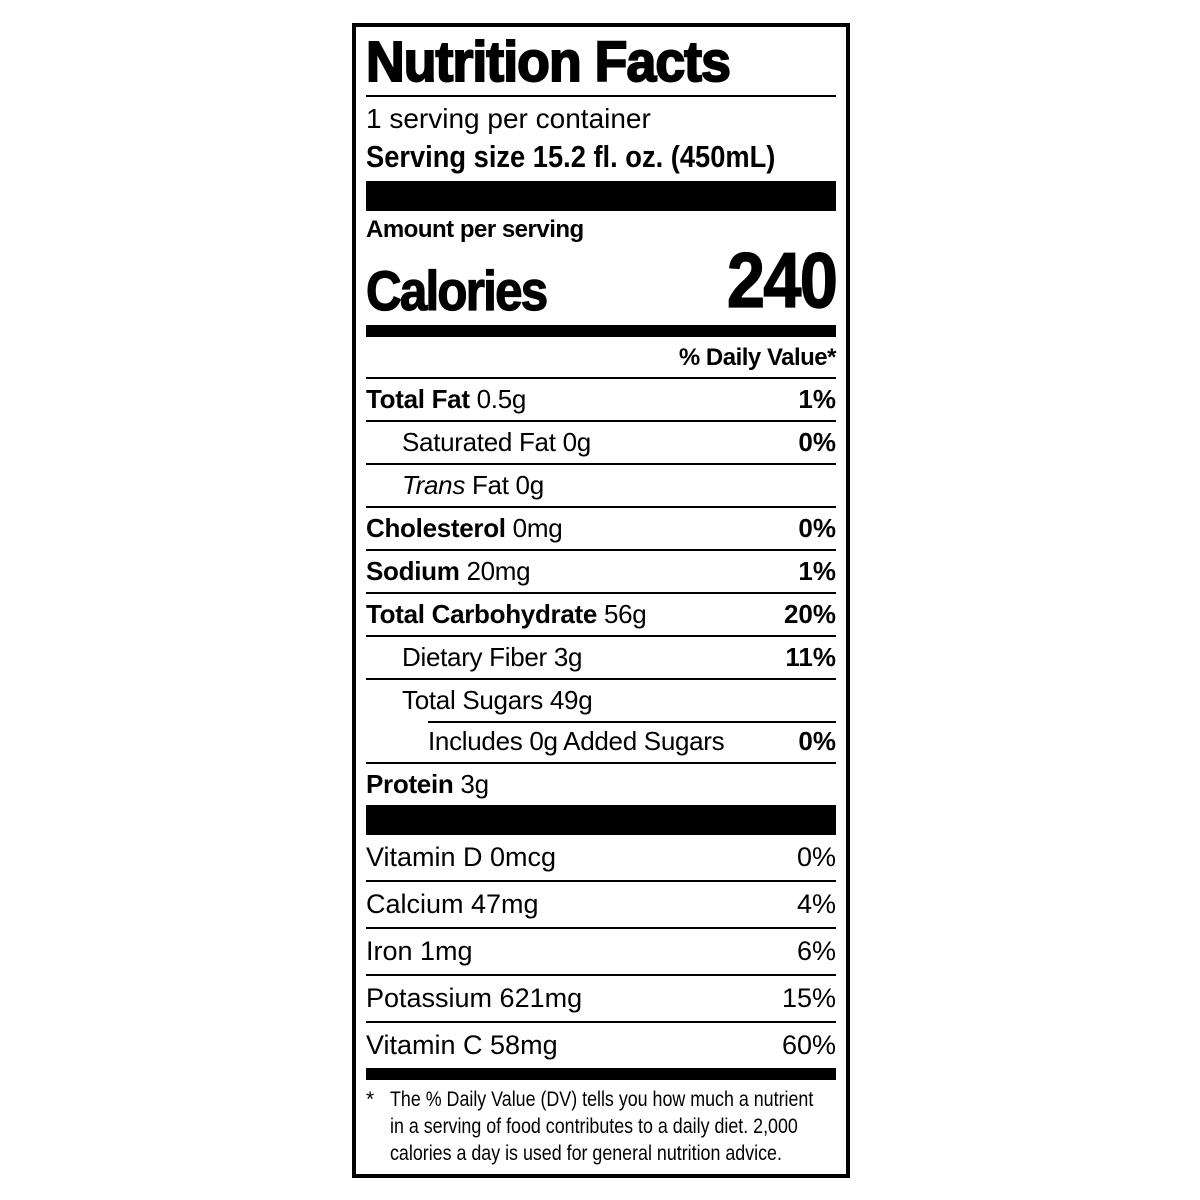 This screenshot has width=1200, height=1200. What do you see at coordinates (816, 857) in the screenshot?
I see `micronutrient-dv: 0%` at bounding box center [816, 857].